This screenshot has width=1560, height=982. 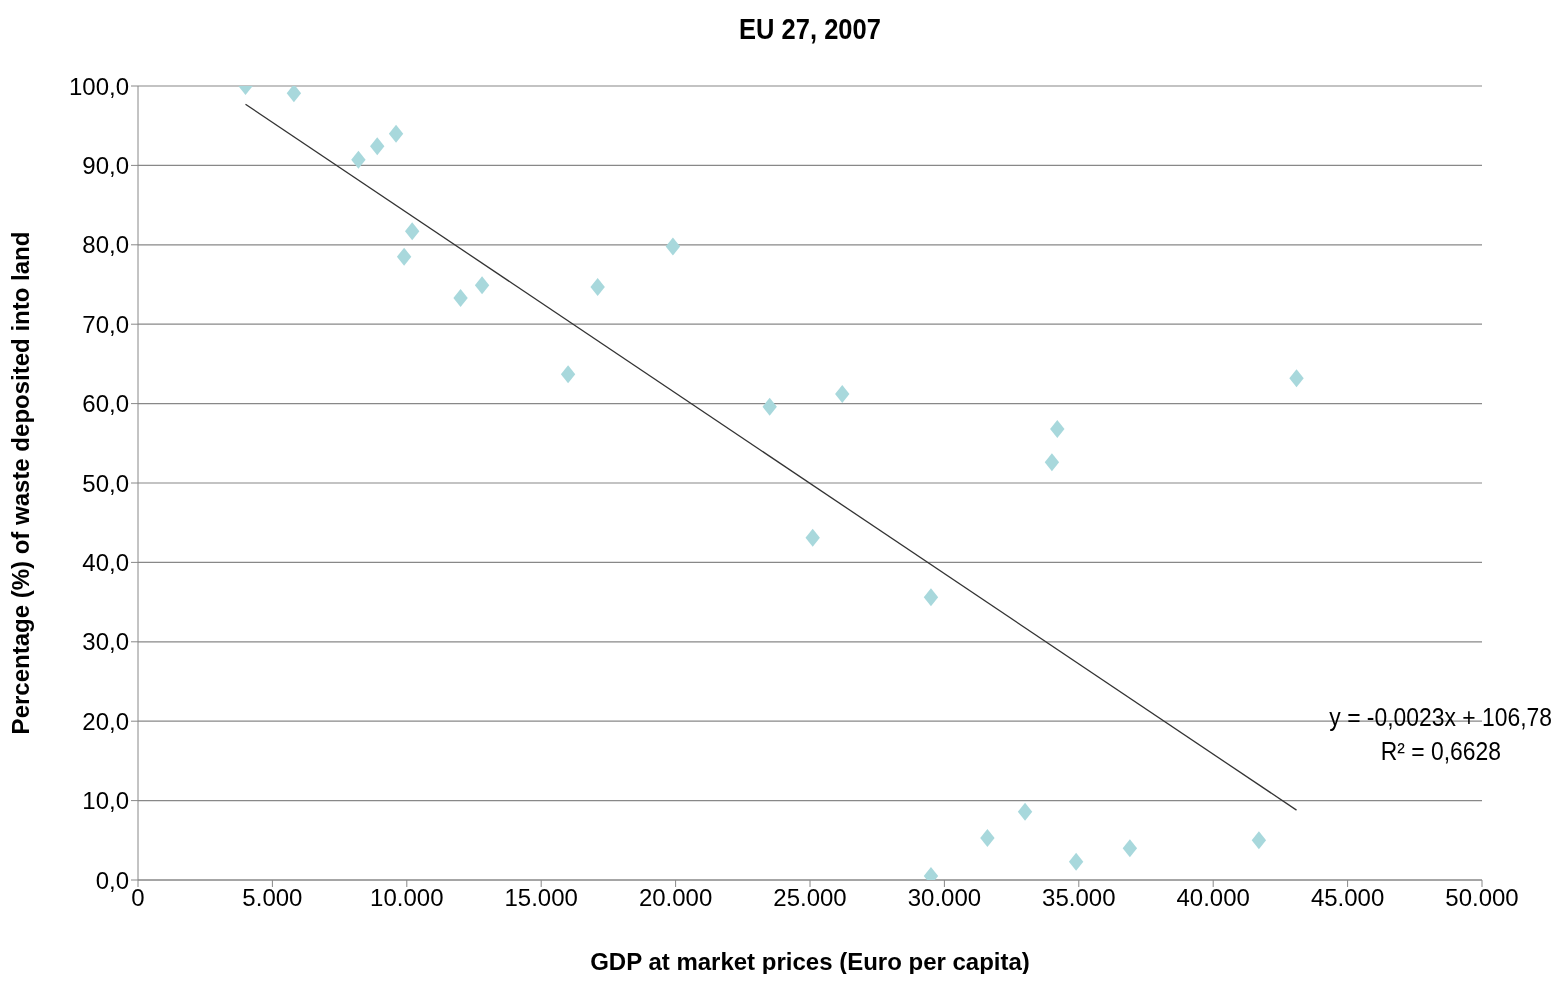 What do you see at coordinates (1213, 898) in the screenshot?
I see `x-tick-label: 40.000` at bounding box center [1213, 898].